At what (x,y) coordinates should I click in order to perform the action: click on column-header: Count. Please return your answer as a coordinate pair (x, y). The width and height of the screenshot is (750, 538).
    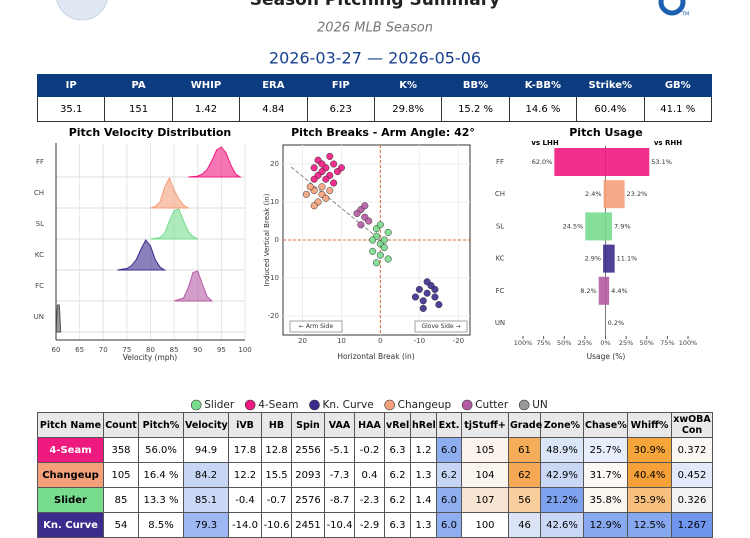
    Looking at the image, I should click on (121, 425).